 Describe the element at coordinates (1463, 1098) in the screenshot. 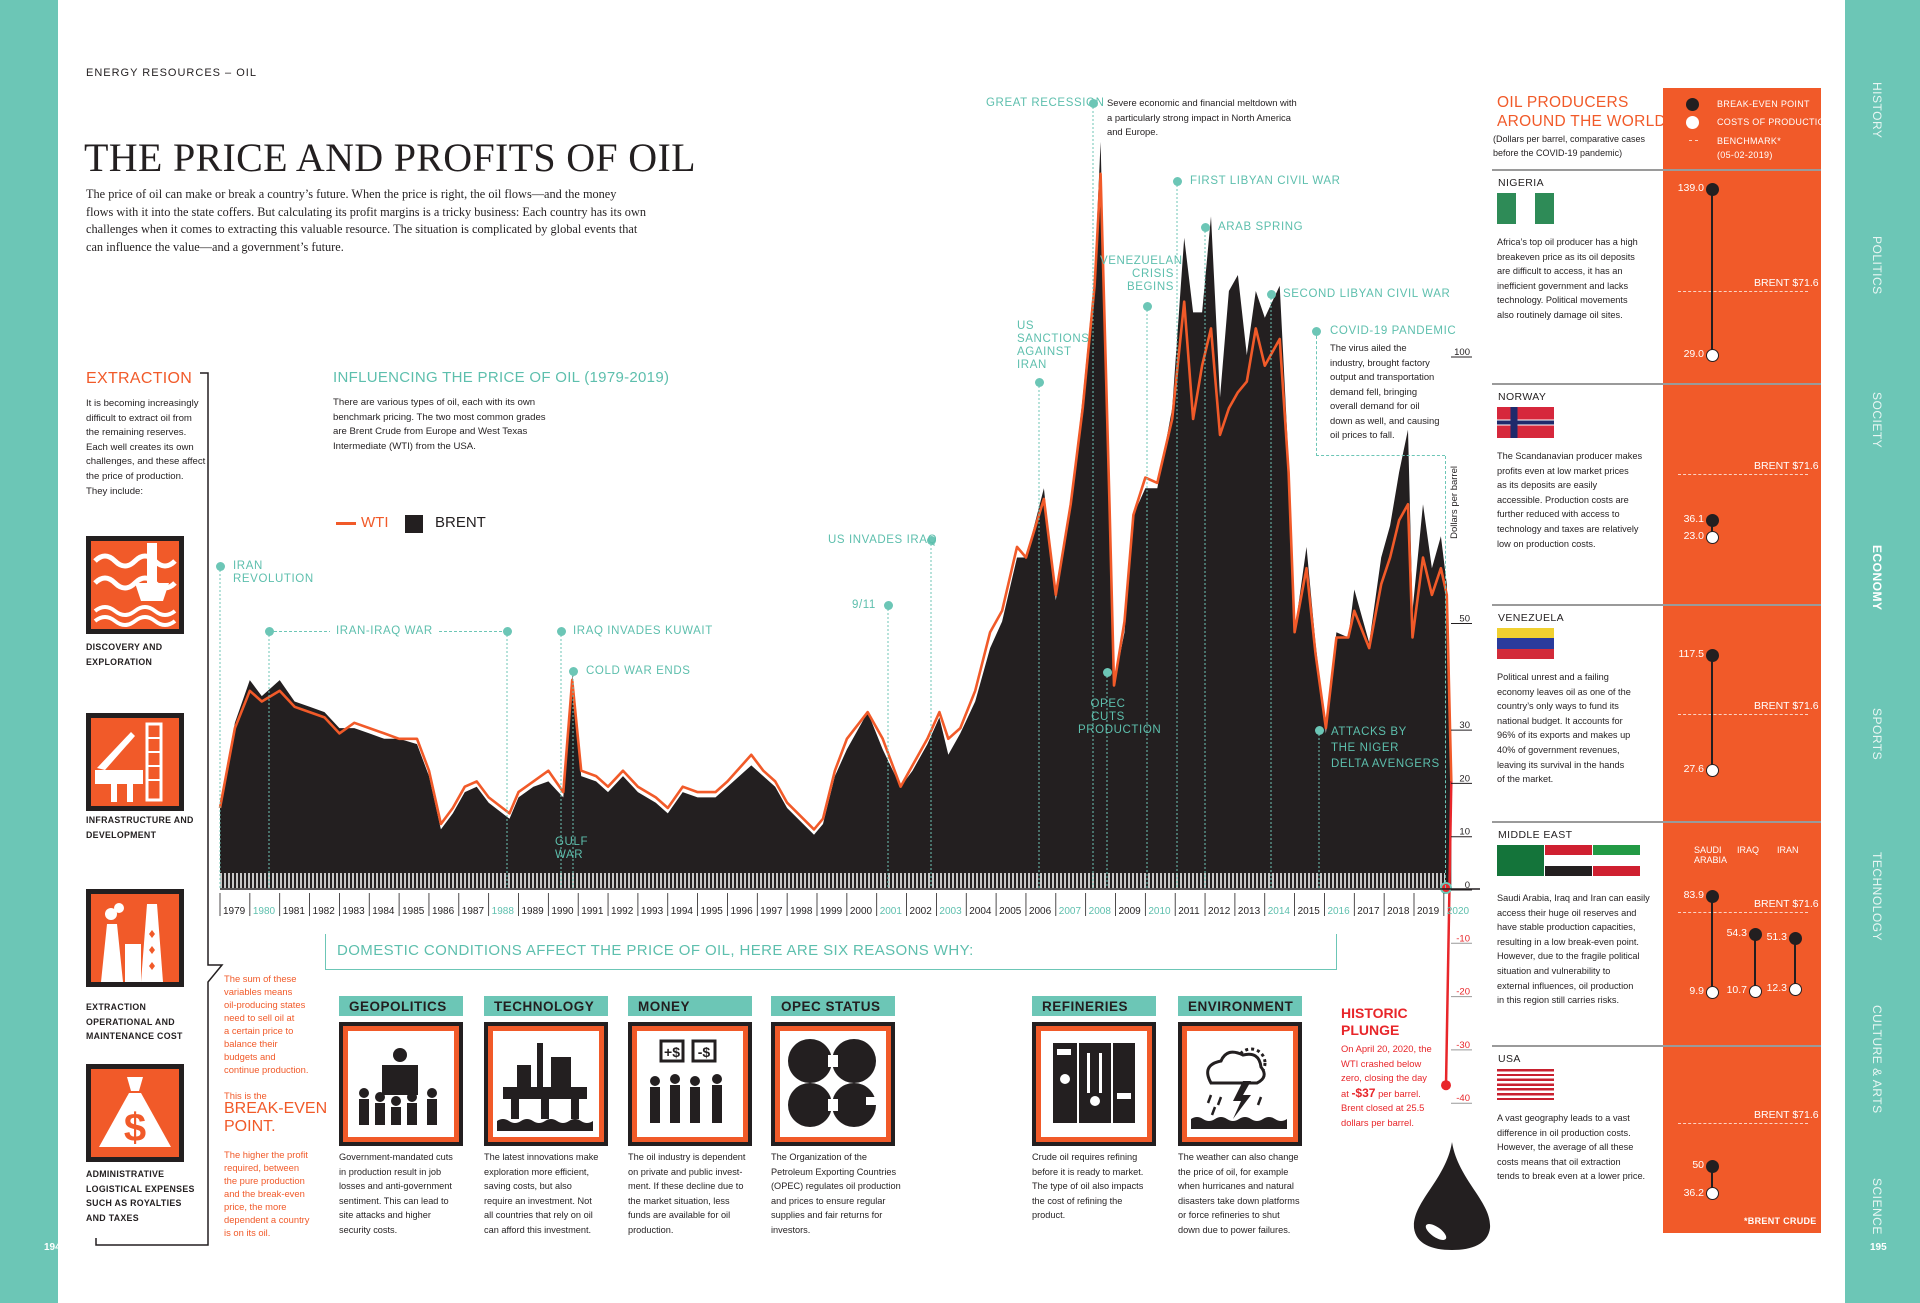

I see `y-tick-label: -40` at that location.